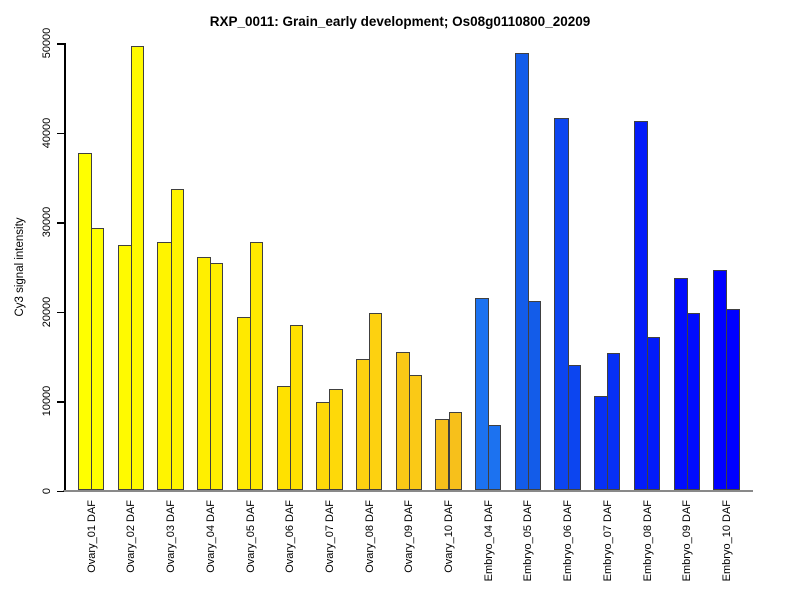 Image resolution: width=800 pixels, height=600 pixels. What do you see at coordinates (250, 536) in the screenshot?
I see `x-category-label: Ovary_05 DAF` at bounding box center [250, 536].